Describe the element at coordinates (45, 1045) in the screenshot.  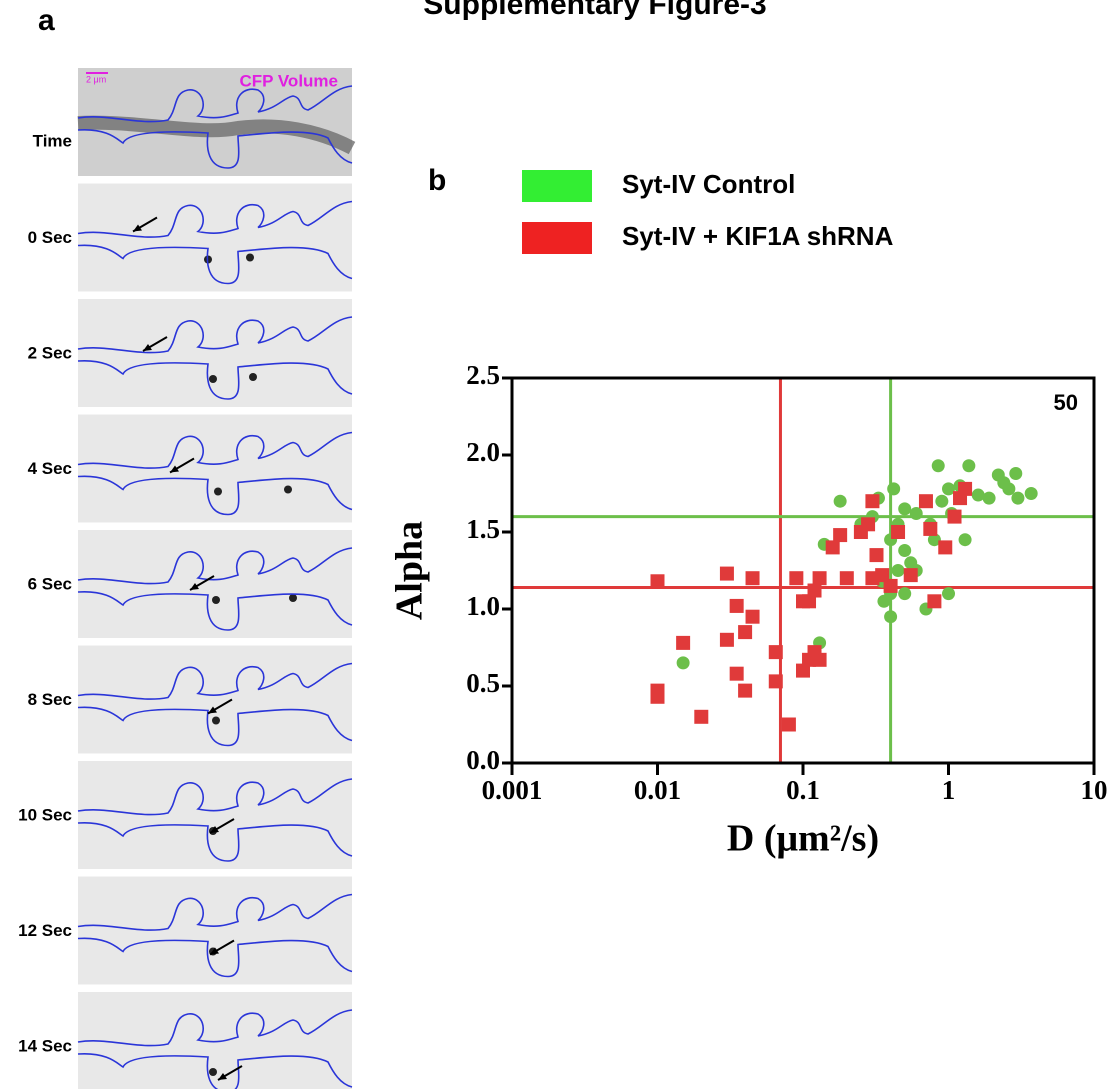
I see `row-label: 14 Sec` at that location.